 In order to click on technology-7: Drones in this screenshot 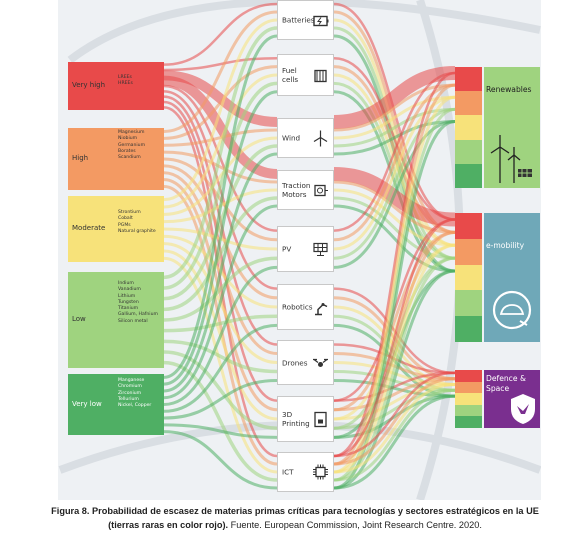, I will do `click(305, 362)`.